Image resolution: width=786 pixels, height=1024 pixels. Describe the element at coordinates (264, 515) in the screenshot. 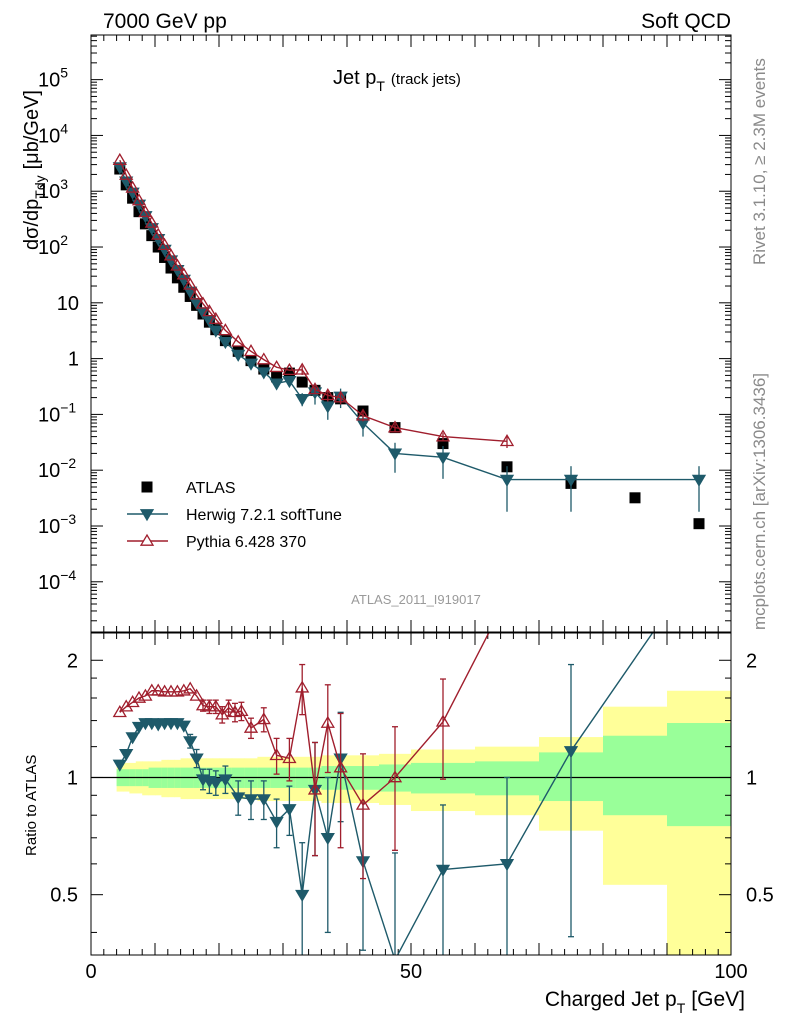

I see `legend-label: Herwig 7.2.1 softTune` at that location.